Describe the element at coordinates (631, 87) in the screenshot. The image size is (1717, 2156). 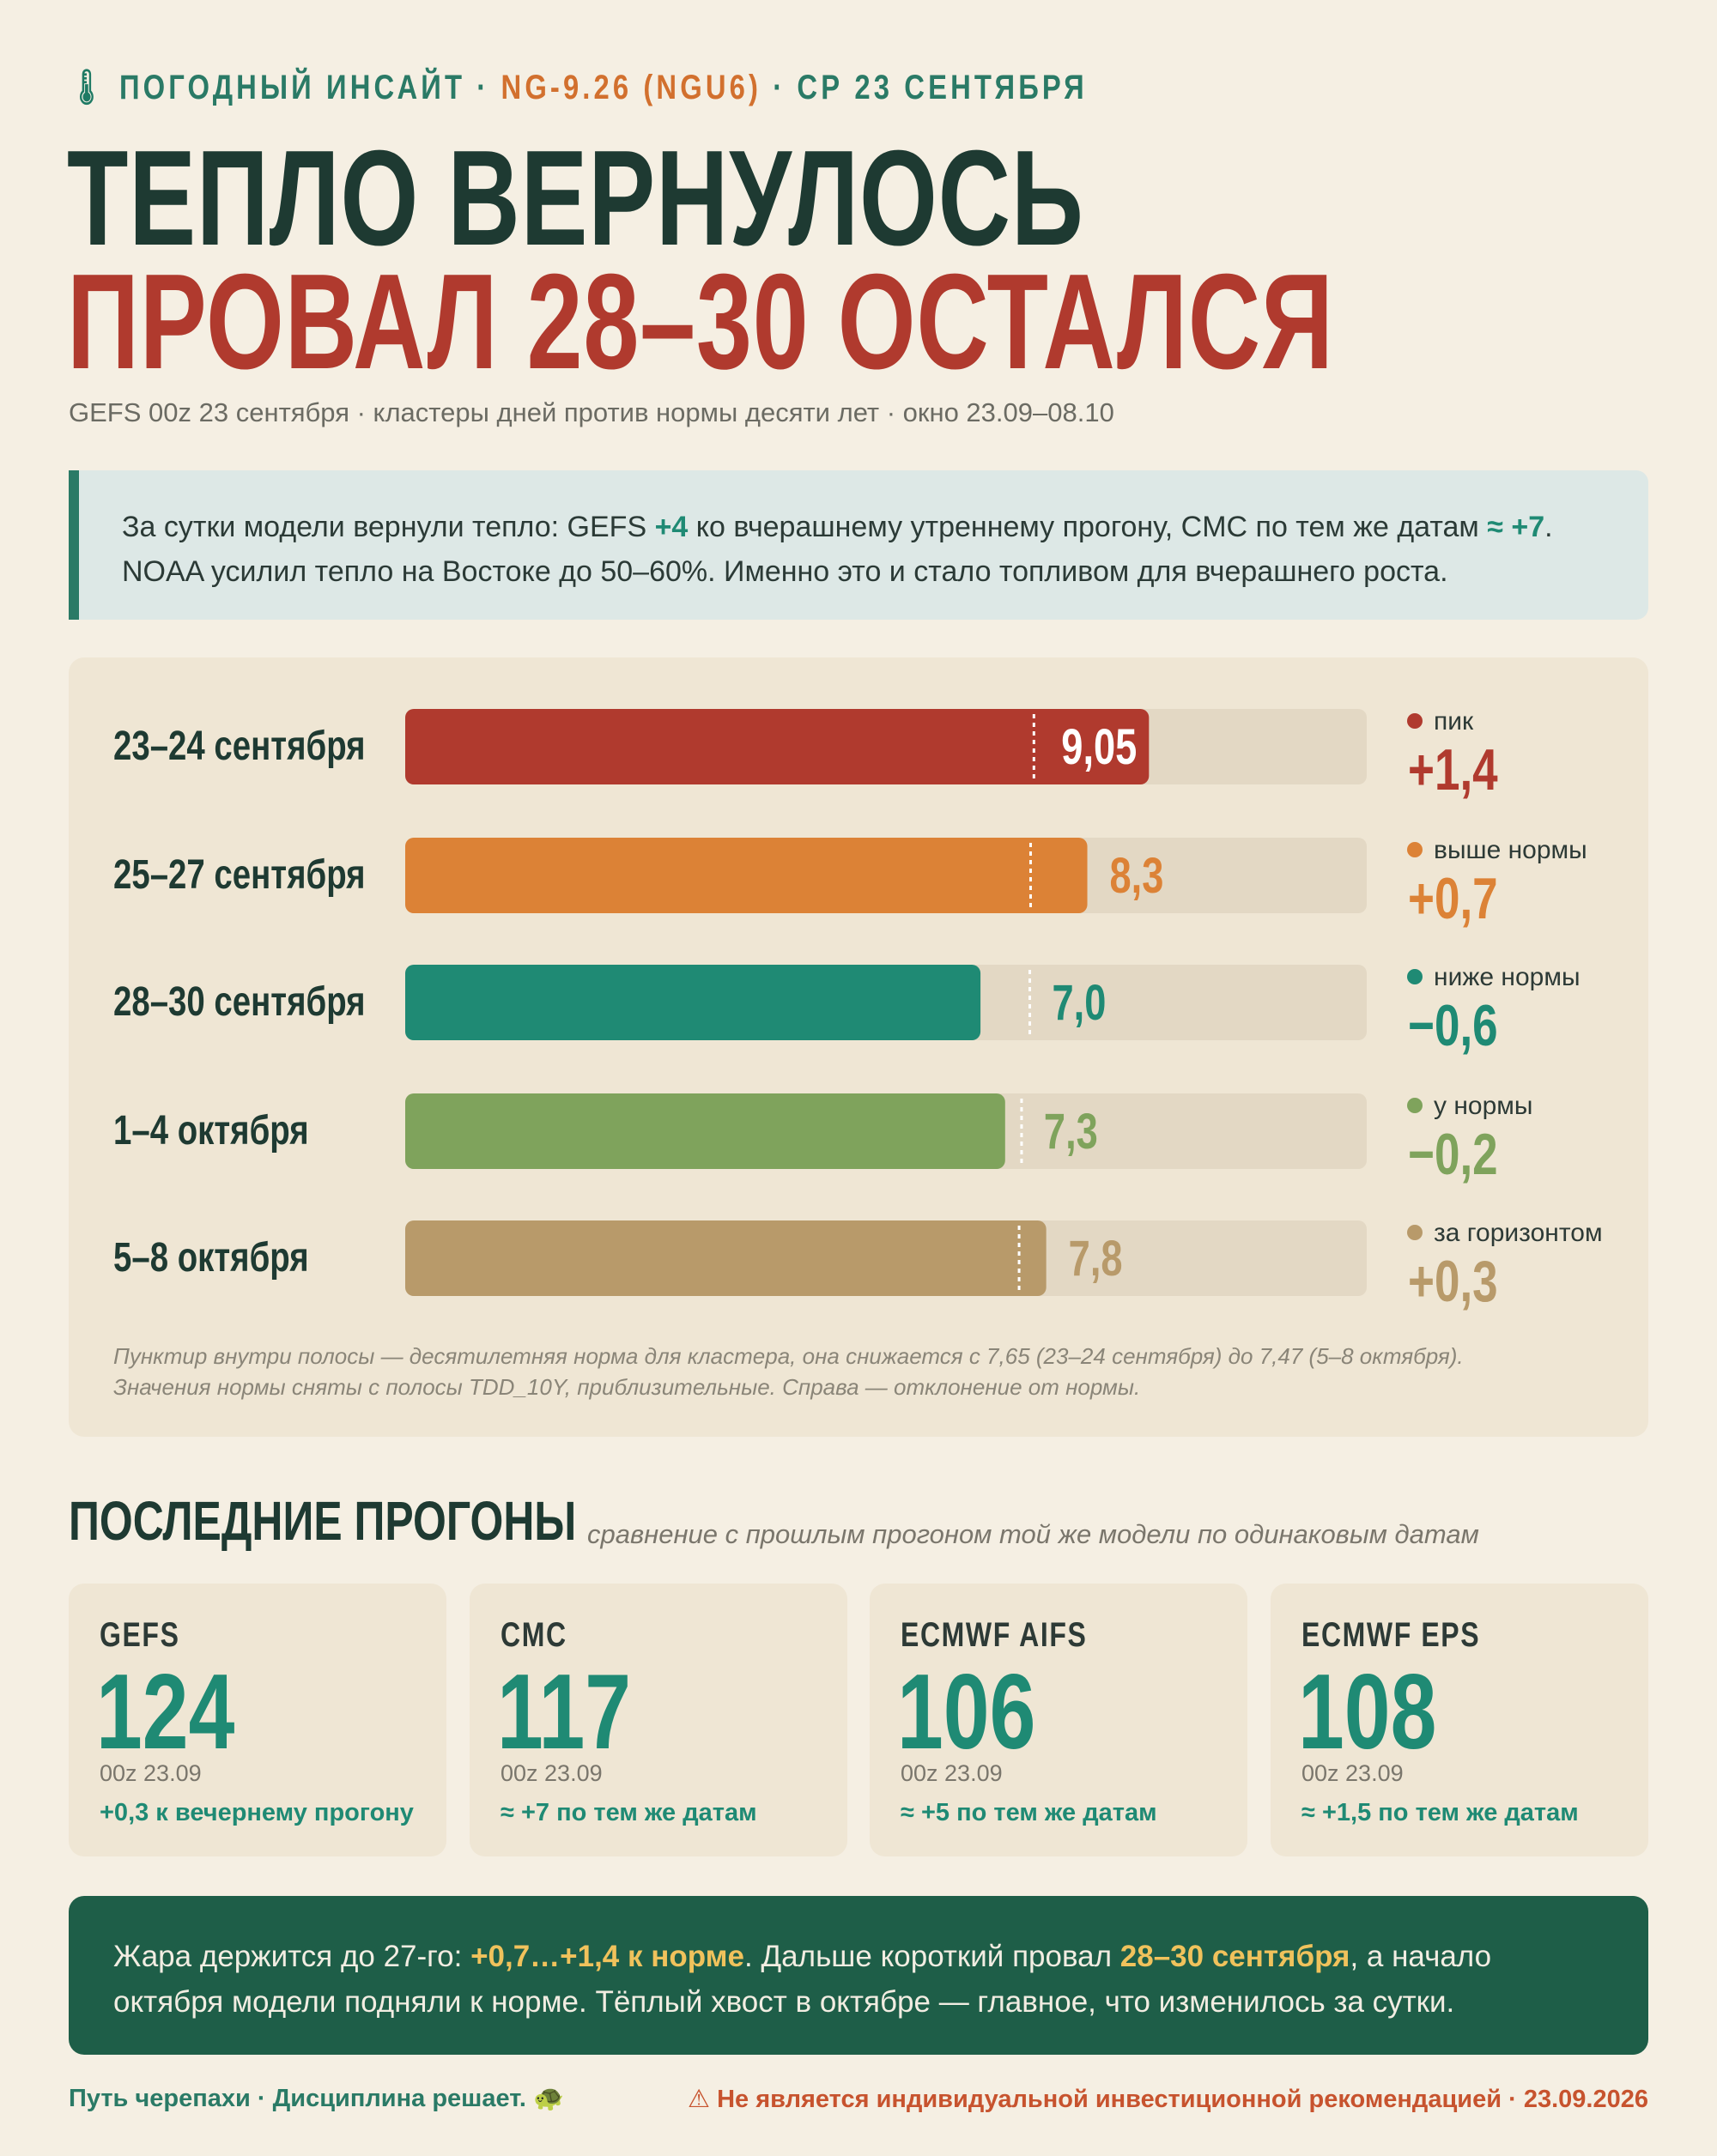
I see `kicker-ticker: NG-9.26 (NGU6)` at that location.